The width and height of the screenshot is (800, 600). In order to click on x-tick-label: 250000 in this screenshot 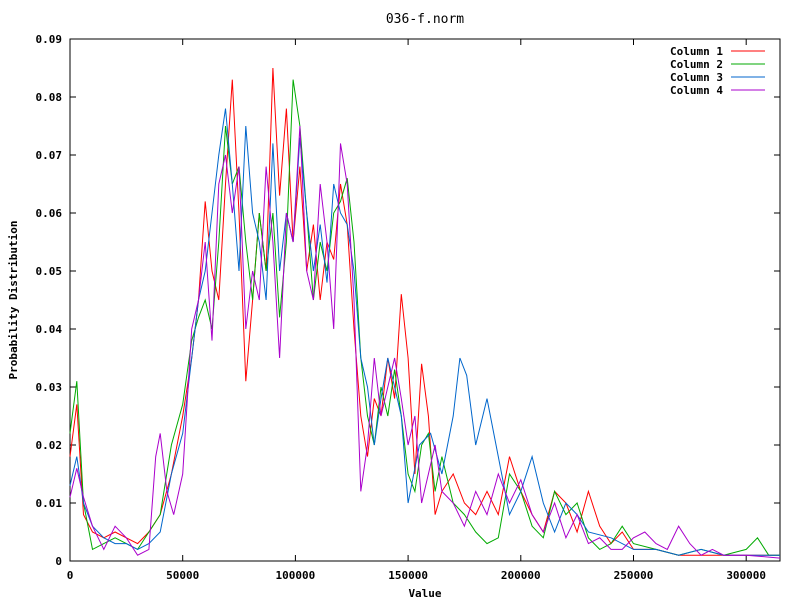, I will do `click(634, 575)`.